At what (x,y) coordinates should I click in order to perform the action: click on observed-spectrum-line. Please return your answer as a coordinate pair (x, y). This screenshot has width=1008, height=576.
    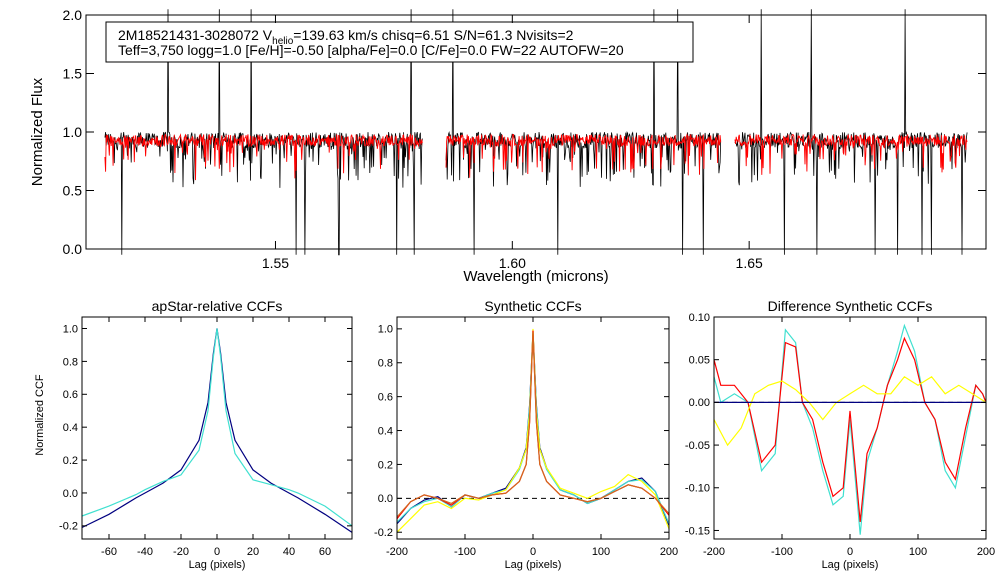
    Looking at the image, I should click on (851, 132).